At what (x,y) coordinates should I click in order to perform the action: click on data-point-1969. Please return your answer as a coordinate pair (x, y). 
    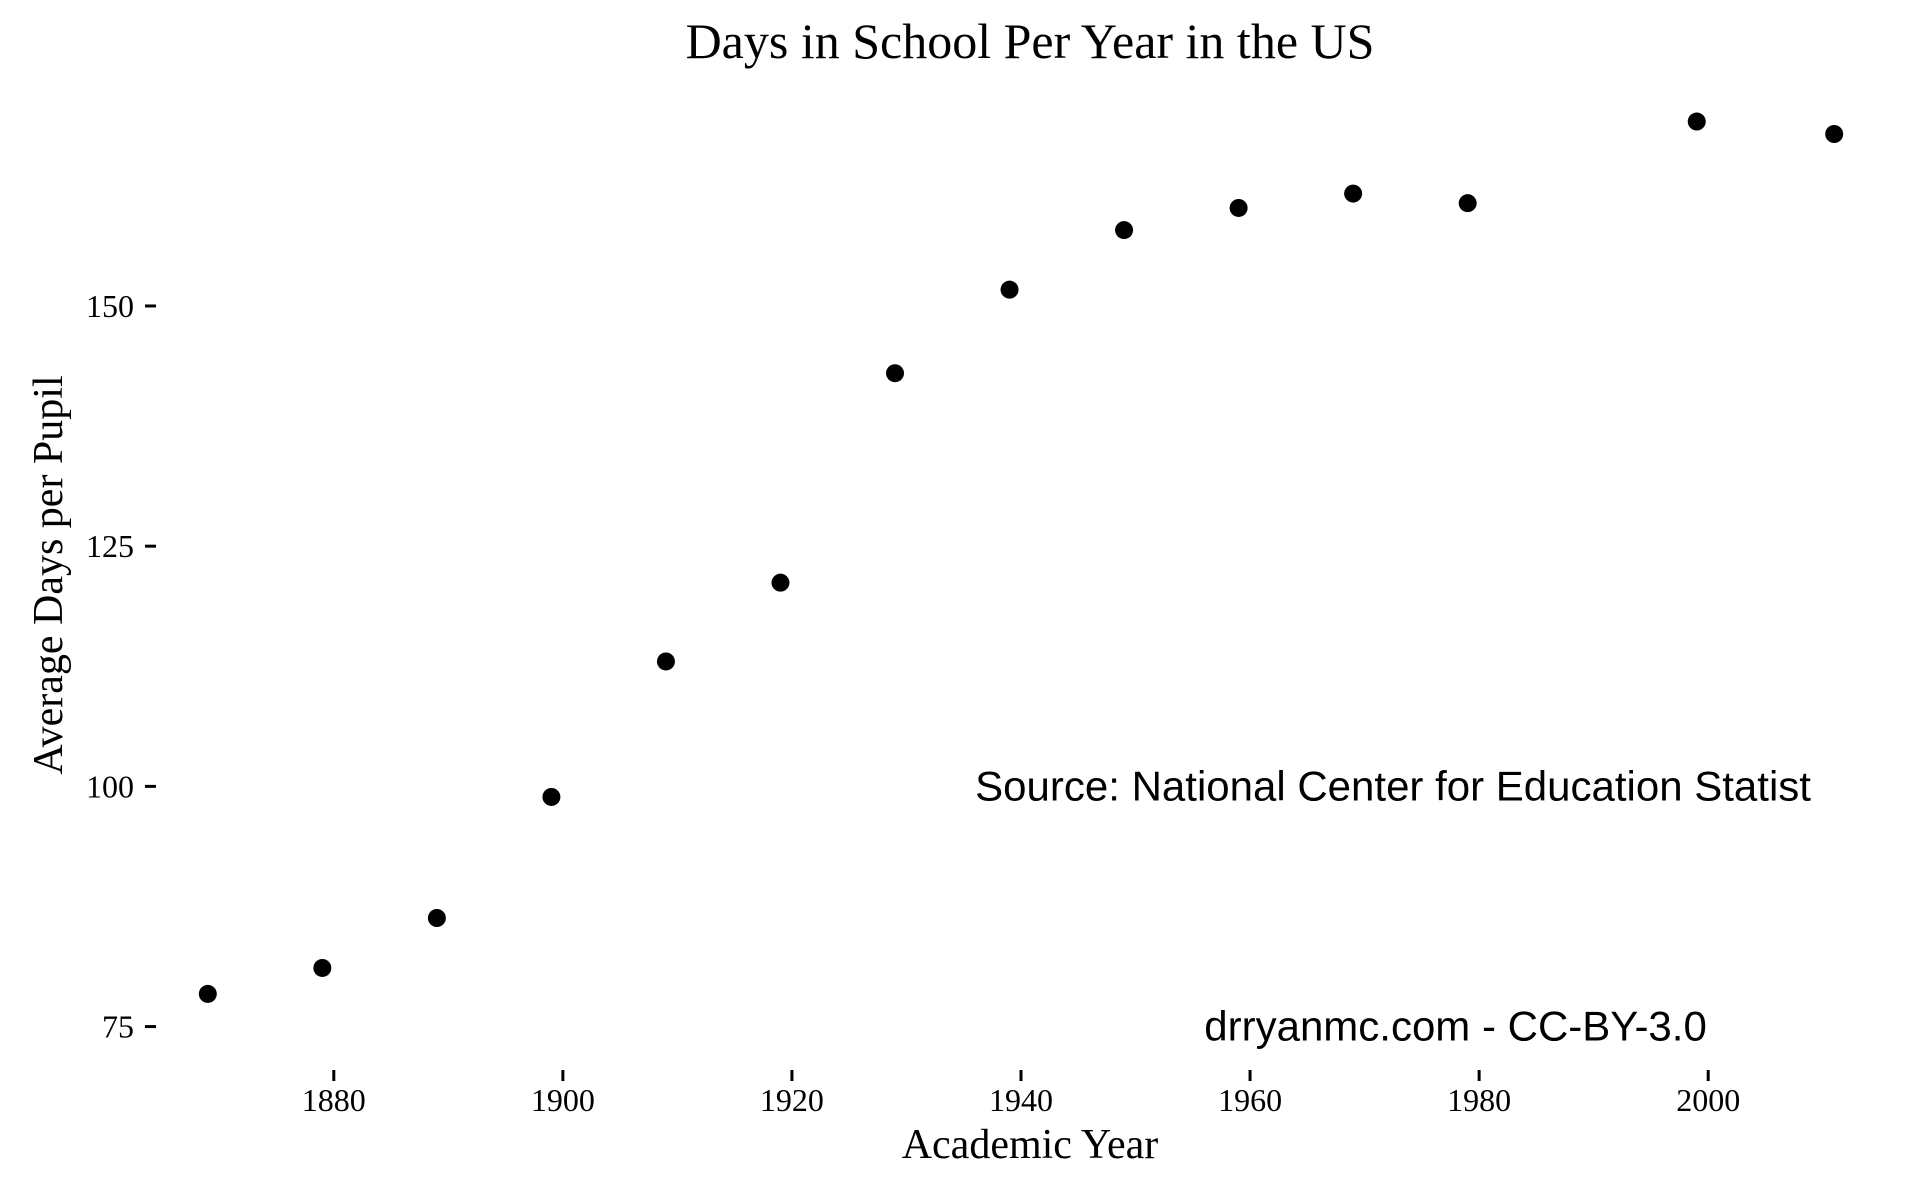
    Looking at the image, I should click on (1353, 193).